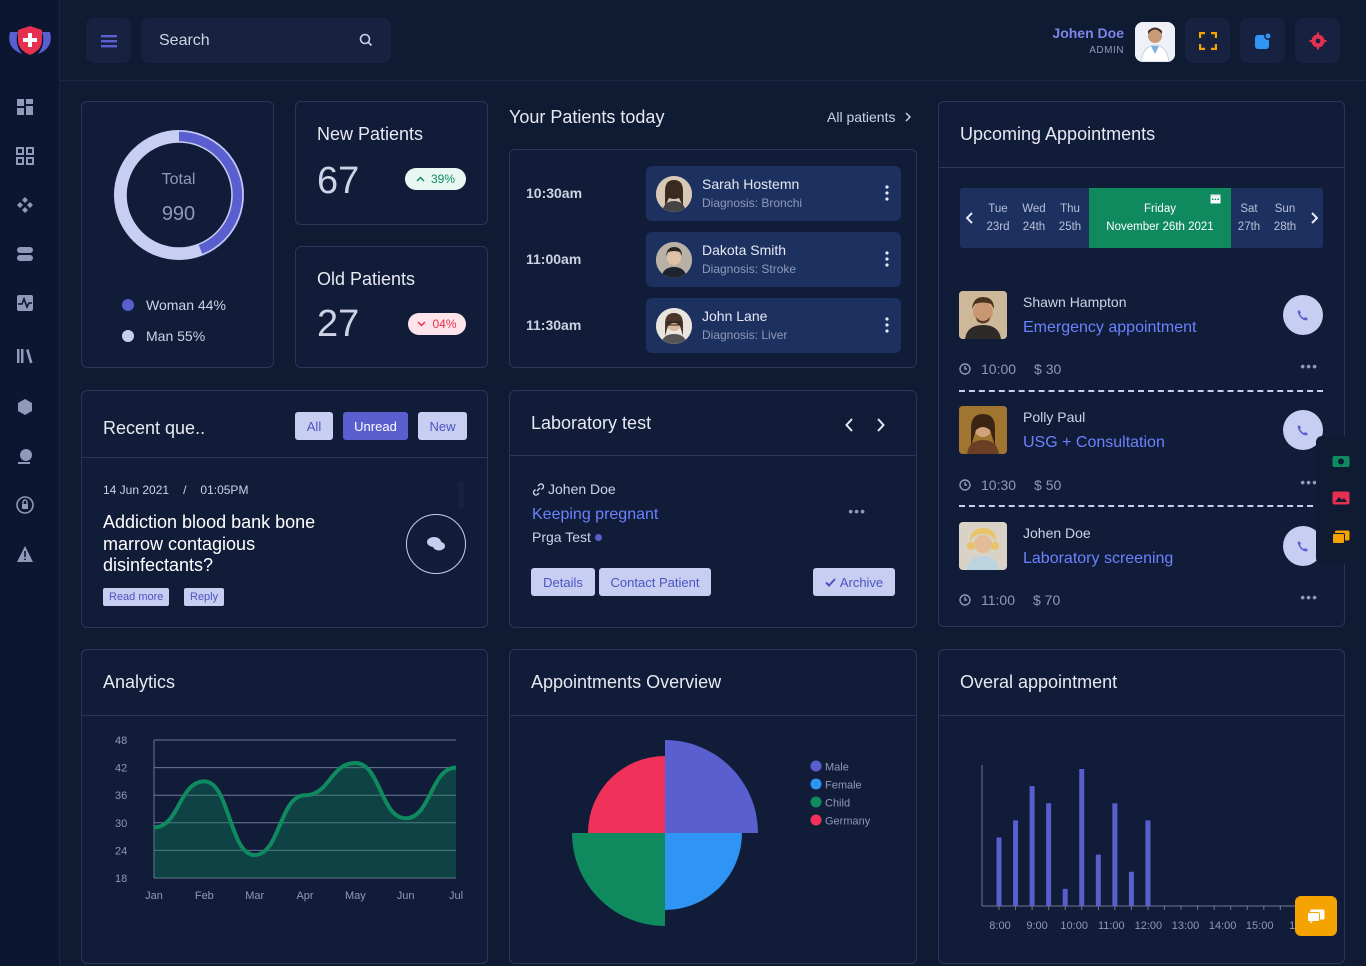 This screenshot has height=966, width=1366. I want to click on y-tick-label: 42, so click(121, 769).